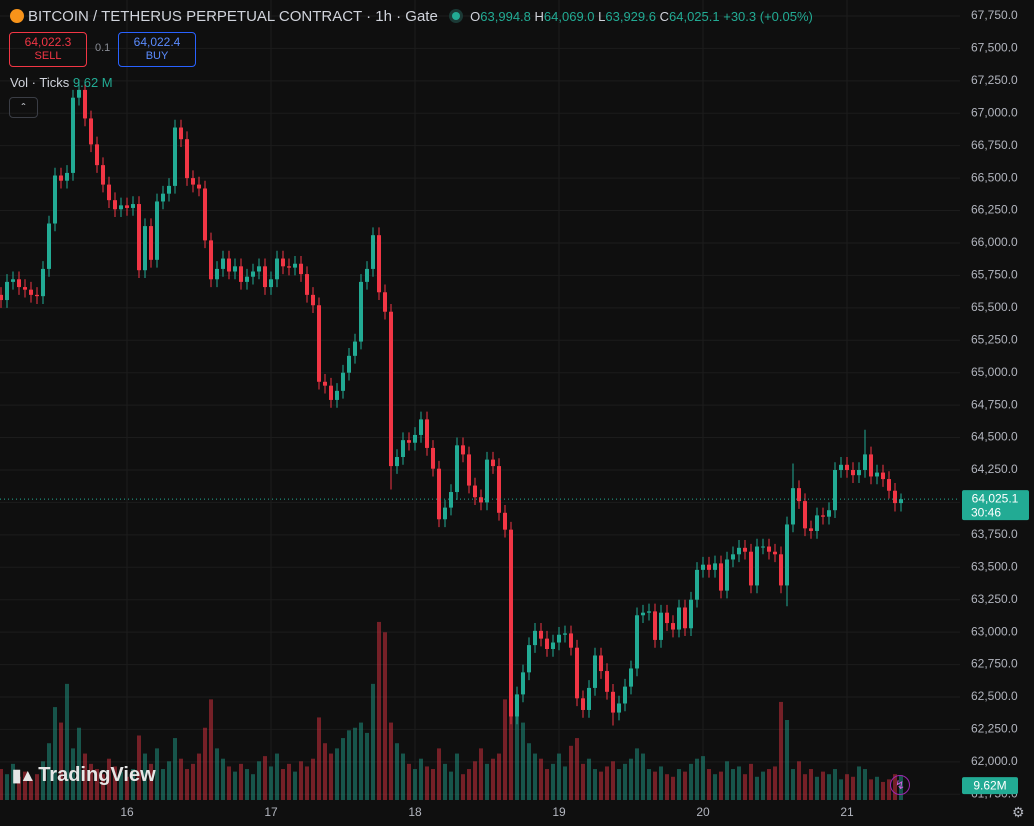 Image resolution: width=1034 pixels, height=826 pixels. I want to click on legend-h-value: 64,069.0, so click(569, 16).